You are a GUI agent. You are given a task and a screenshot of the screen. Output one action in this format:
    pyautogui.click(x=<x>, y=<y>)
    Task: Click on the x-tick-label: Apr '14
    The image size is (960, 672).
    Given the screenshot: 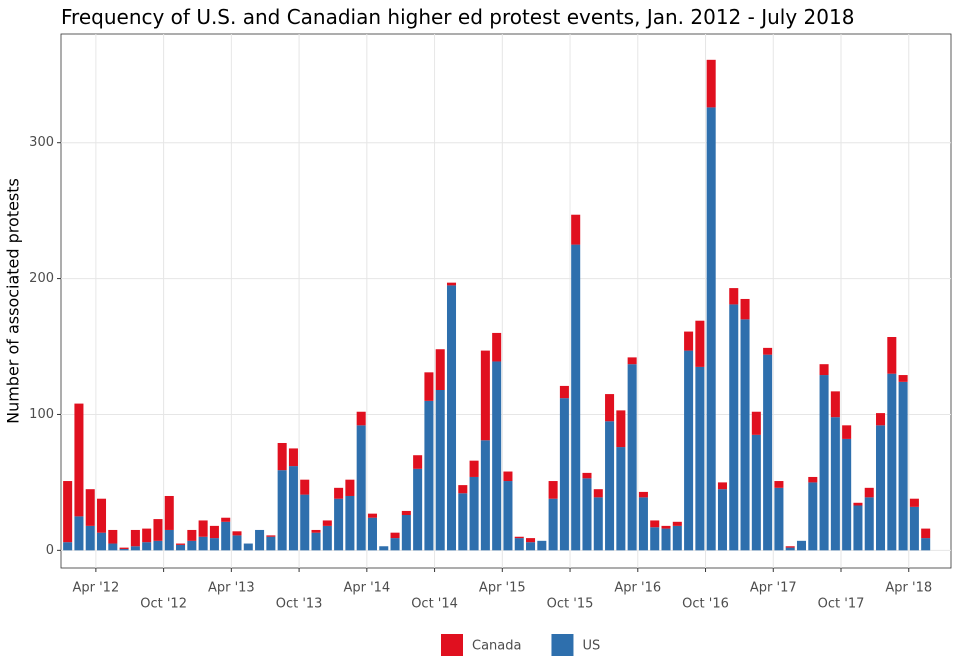 What is the action you would take?
    pyautogui.click(x=366, y=588)
    